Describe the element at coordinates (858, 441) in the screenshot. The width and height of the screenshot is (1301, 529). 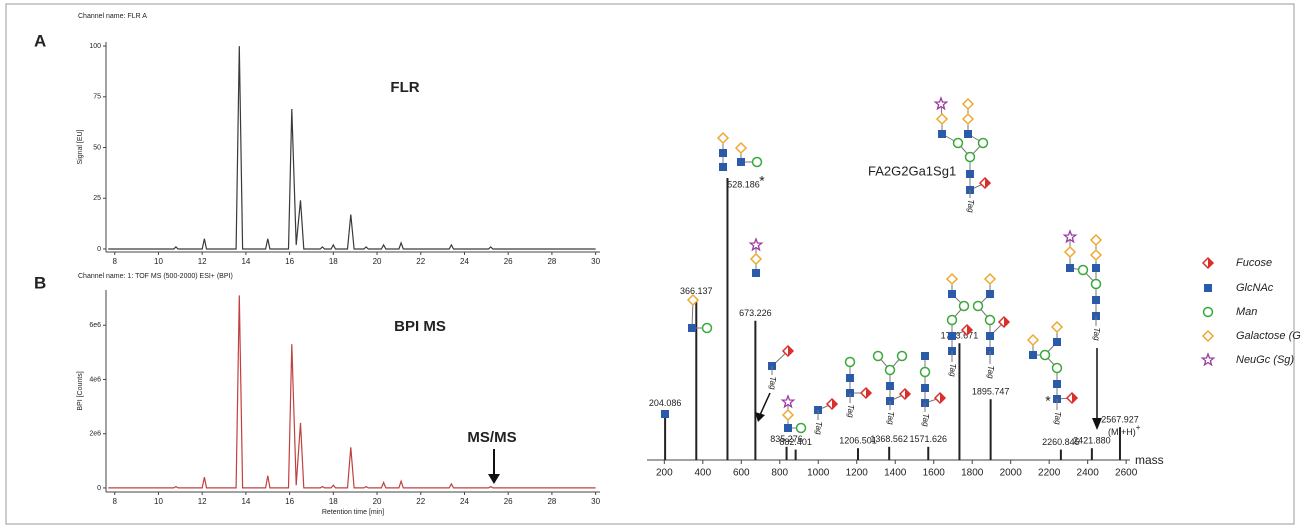
I see `peak-label: 1206.501` at that location.